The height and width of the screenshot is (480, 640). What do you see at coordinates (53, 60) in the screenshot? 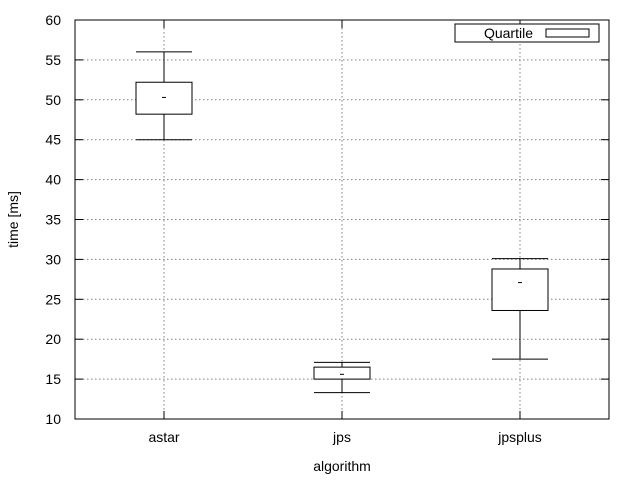
I see `y-tick-label: 55` at bounding box center [53, 60].